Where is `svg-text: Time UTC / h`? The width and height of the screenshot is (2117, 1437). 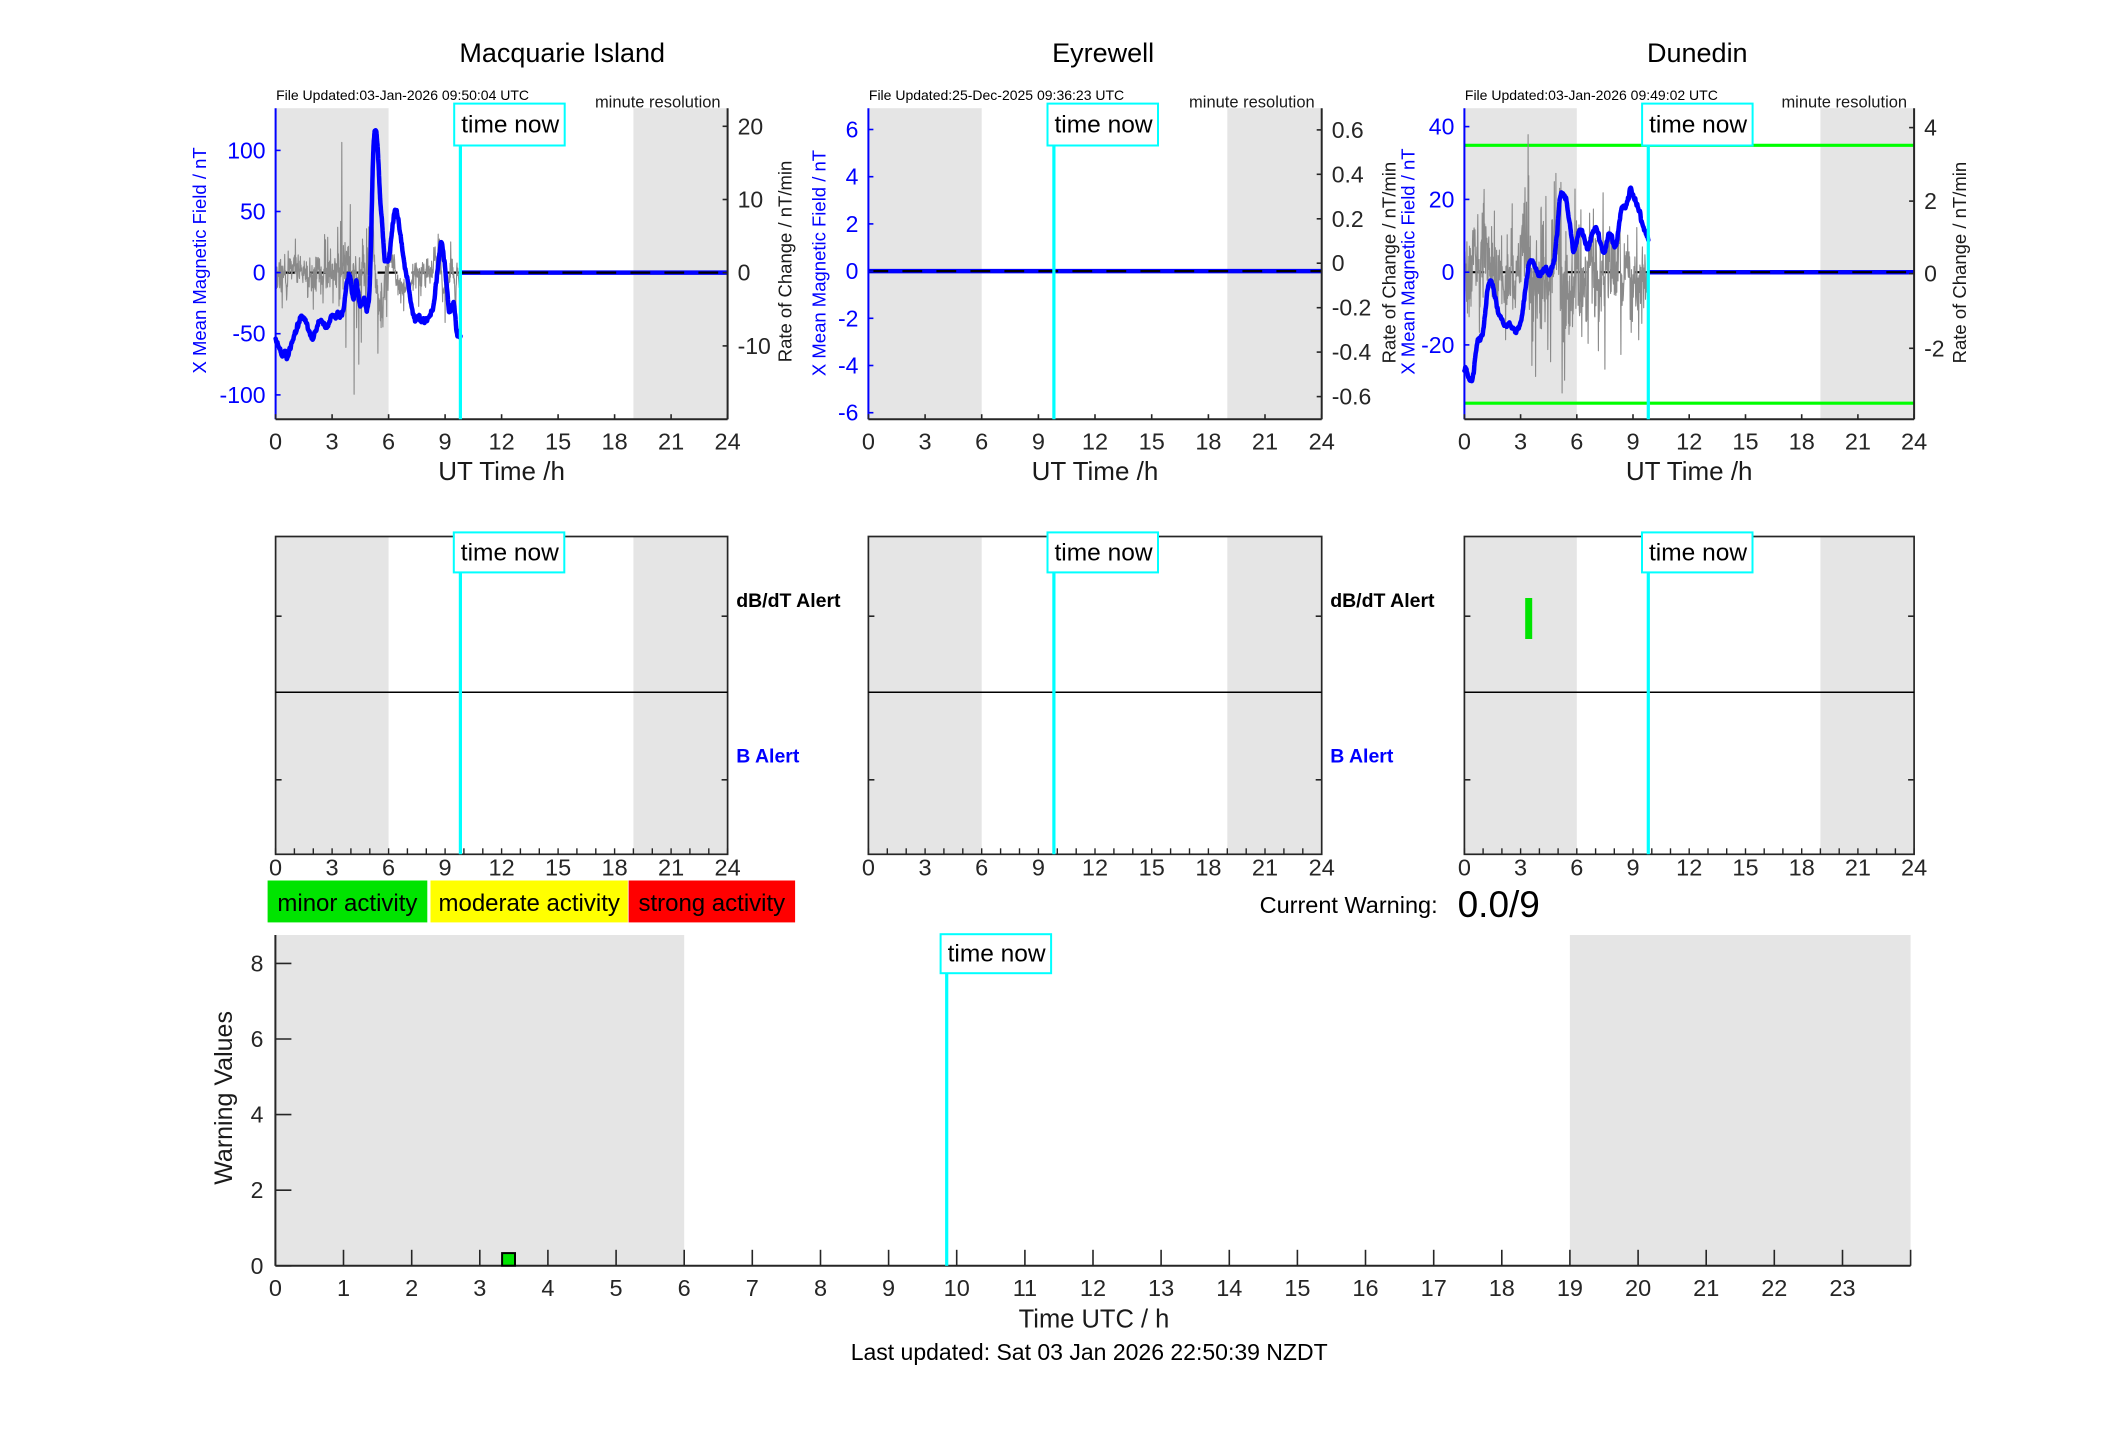
svg-text: Time UTC / h is located at coordinates (1094, 1319).